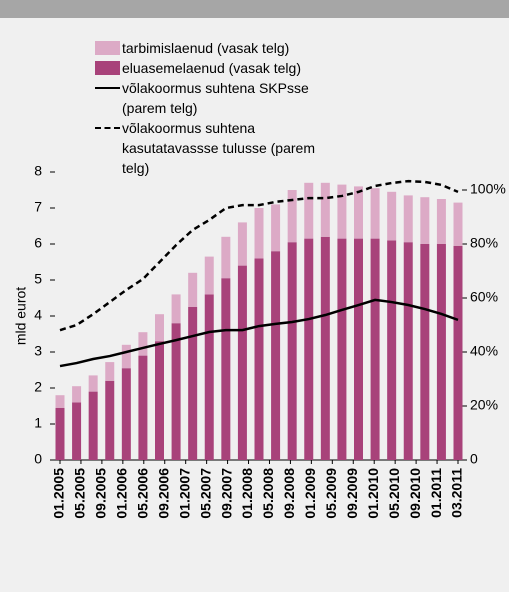  I want to click on y2-tick-label: 40%, so click(484, 351).